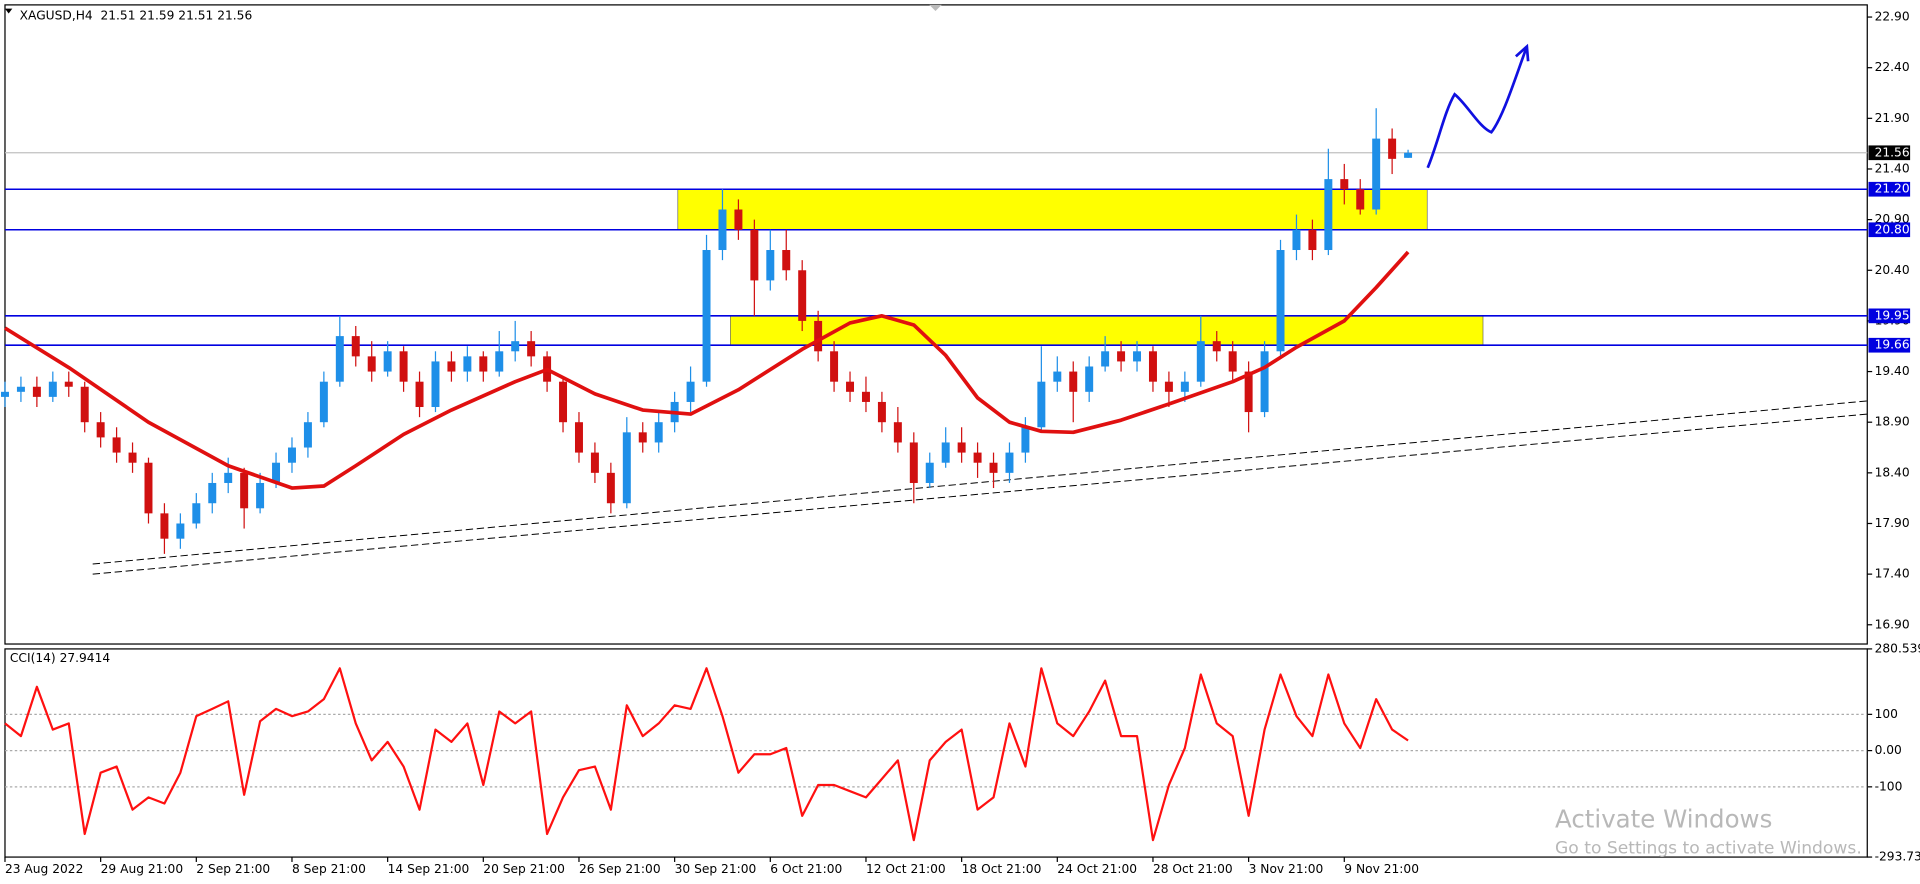 The width and height of the screenshot is (1920, 884). What do you see at coordinates (1097, 869) in the screenshot?
I see `x-tick-label: 24 Oct 21:00` at bounding box center [1097, 869].